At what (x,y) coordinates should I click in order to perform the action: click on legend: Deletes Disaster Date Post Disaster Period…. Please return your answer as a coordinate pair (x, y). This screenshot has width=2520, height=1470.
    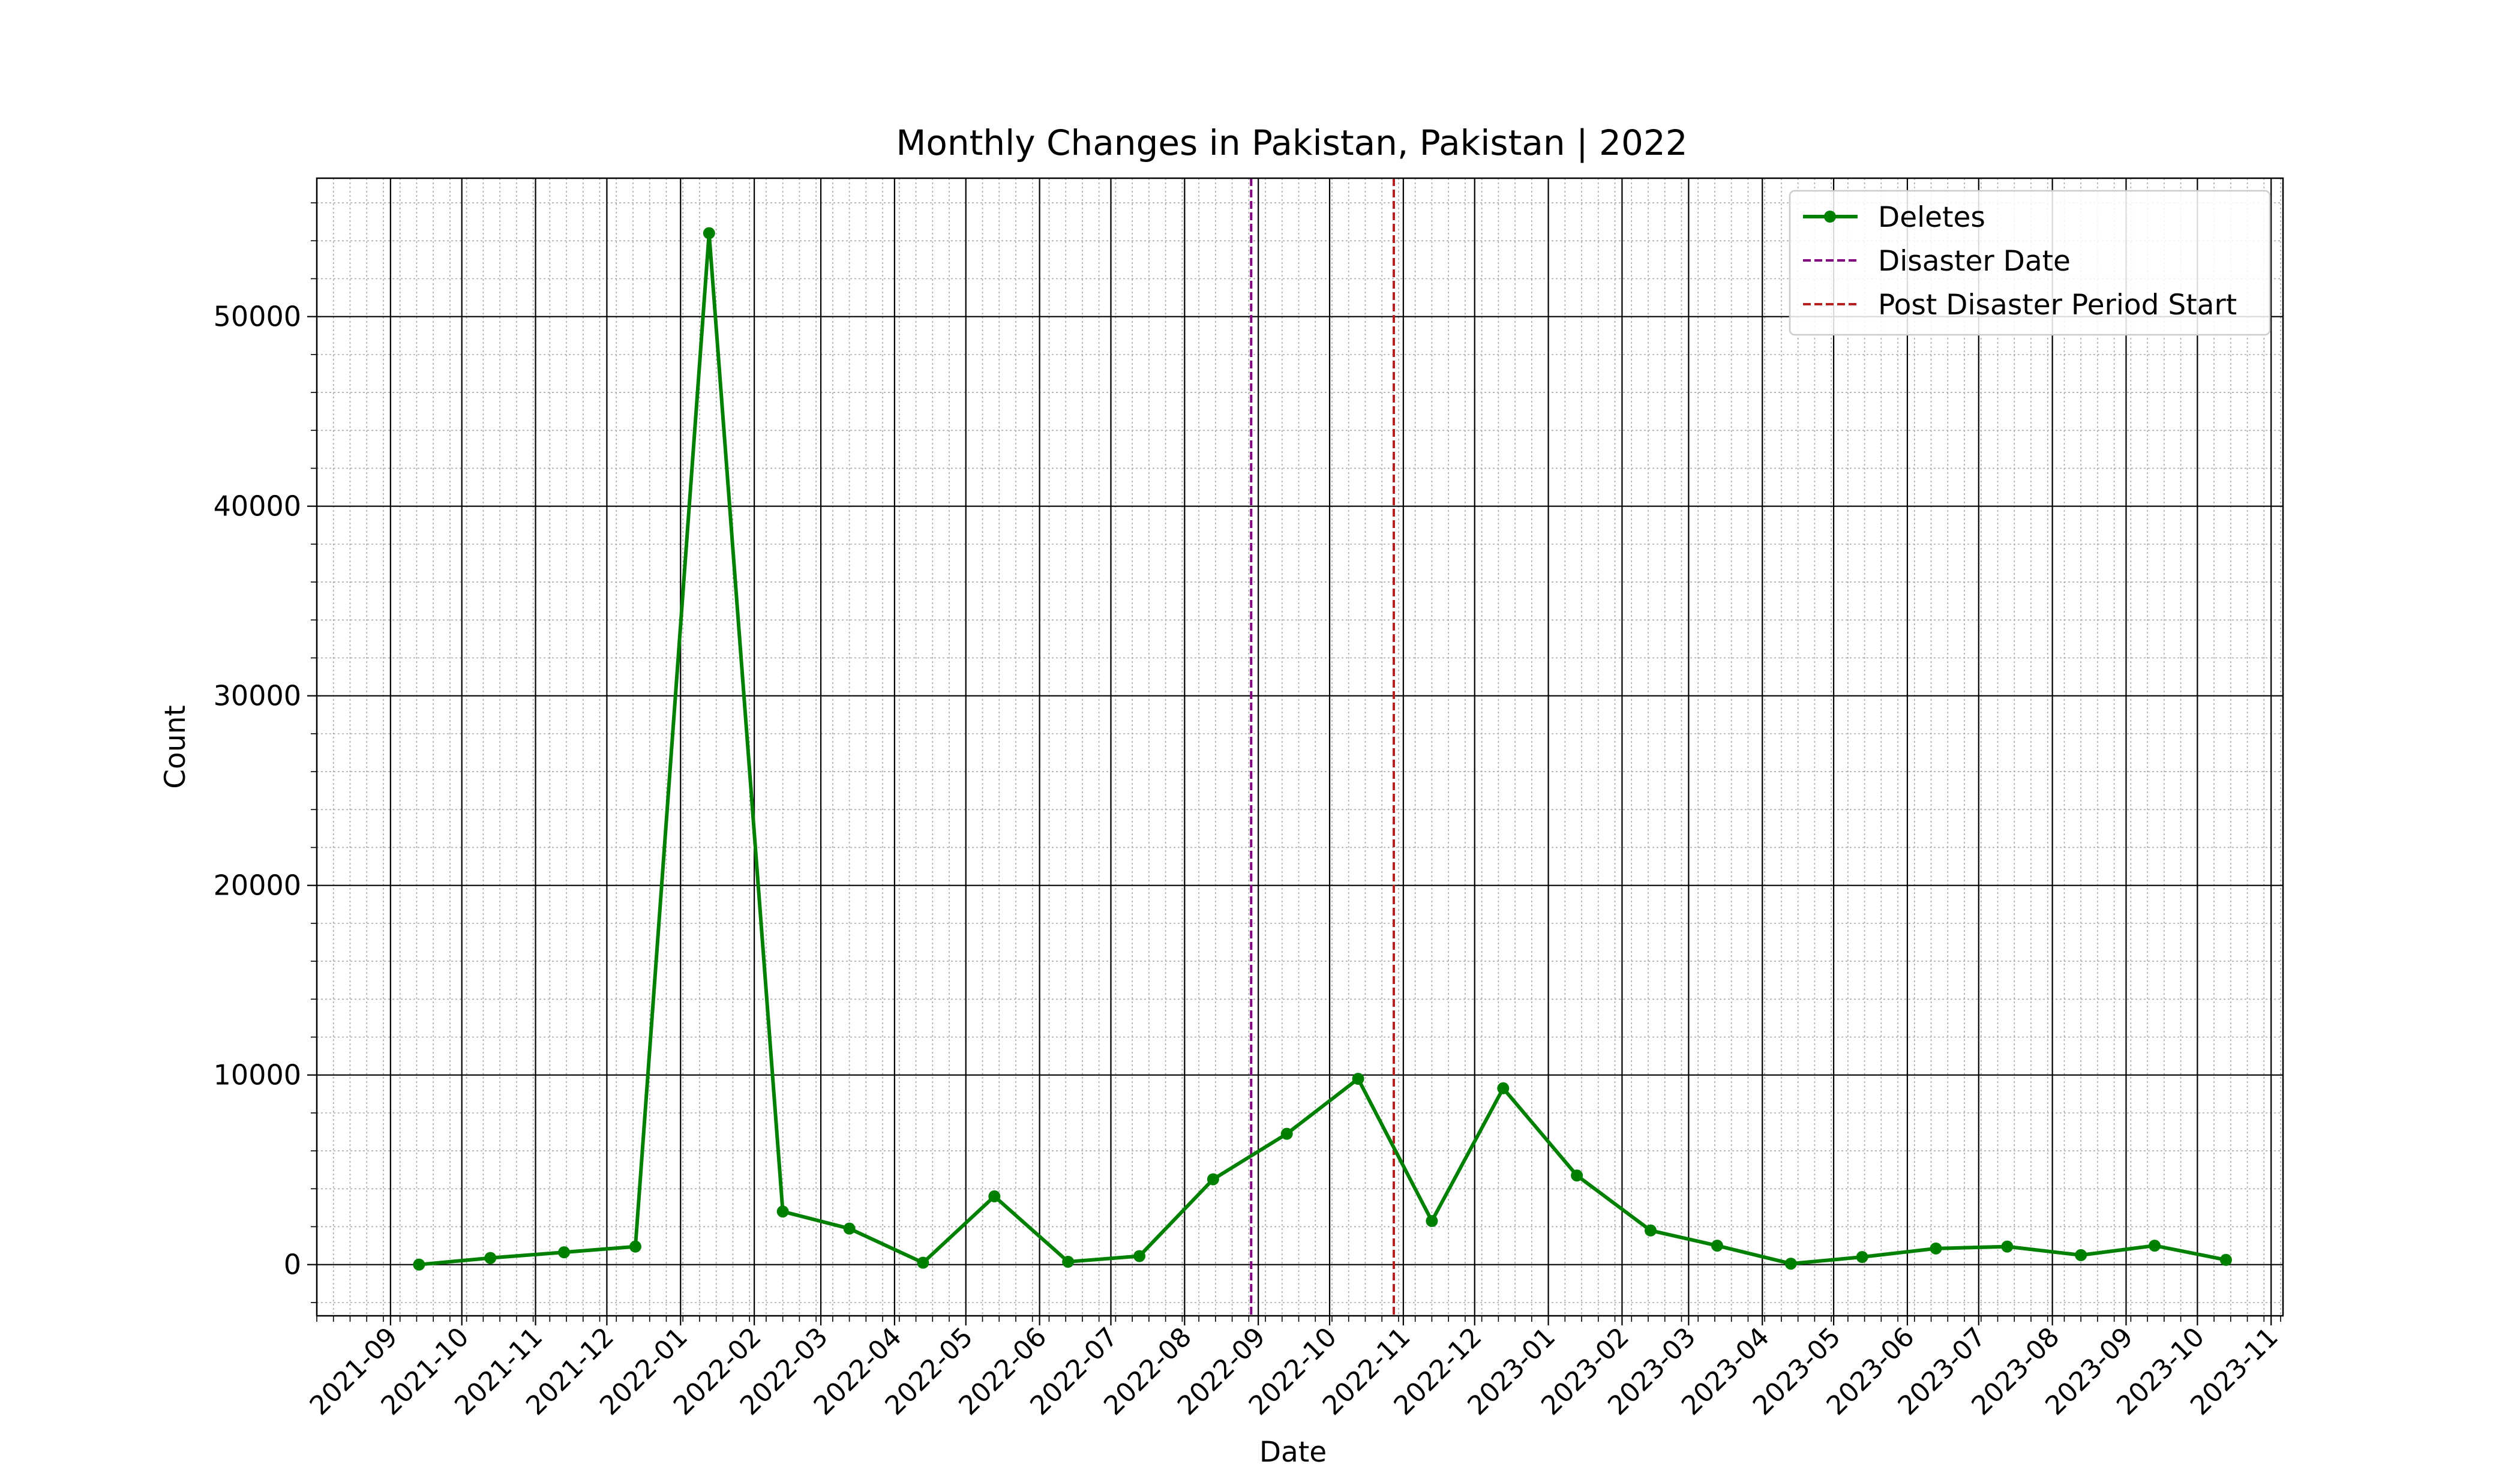
    Looking at the image, I should click on (2030, 263).